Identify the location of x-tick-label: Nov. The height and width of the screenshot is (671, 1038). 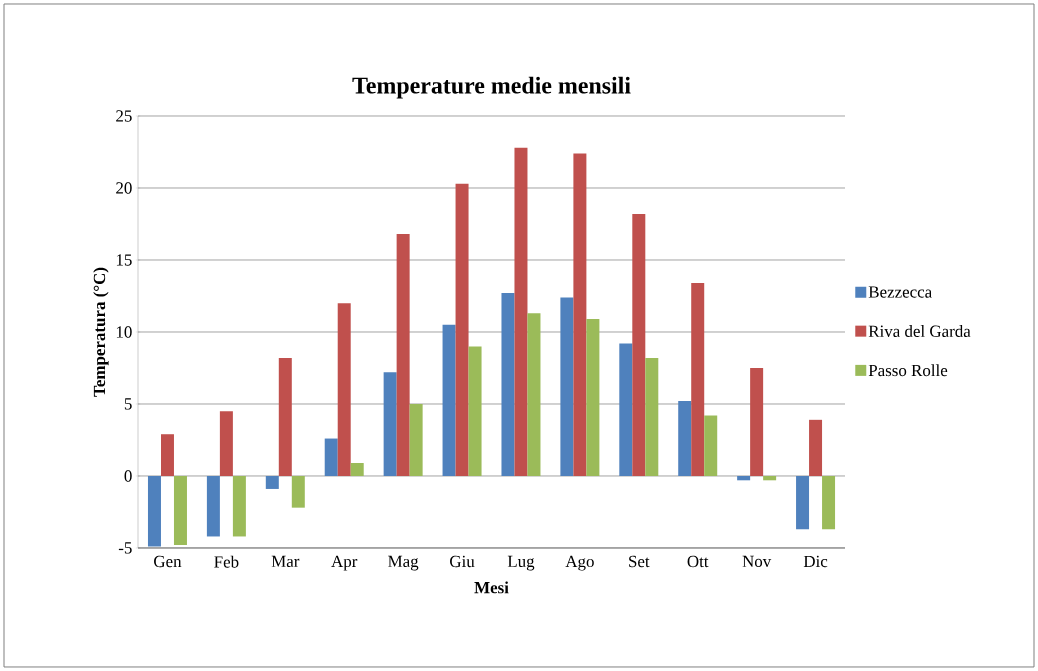
(757, 561).